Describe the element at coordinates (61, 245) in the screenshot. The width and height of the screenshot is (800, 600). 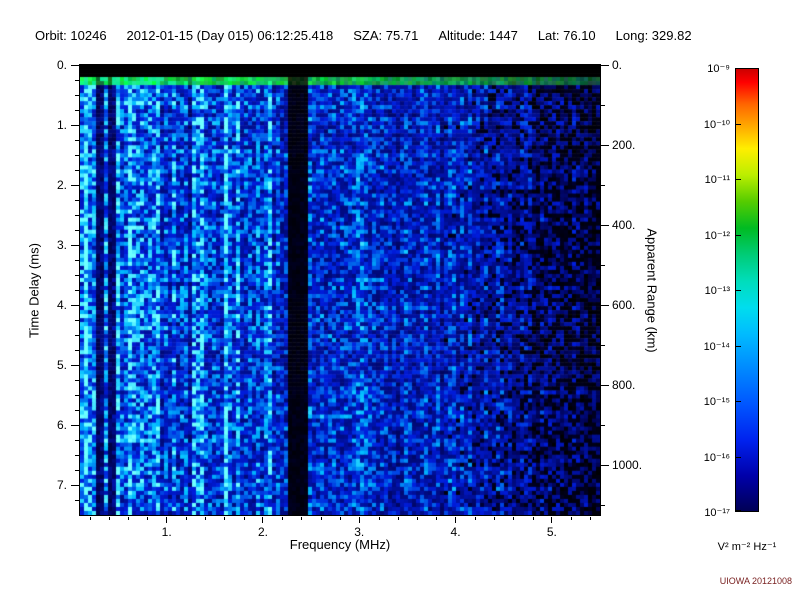
I see `y-tick-label: 3.` at that location.